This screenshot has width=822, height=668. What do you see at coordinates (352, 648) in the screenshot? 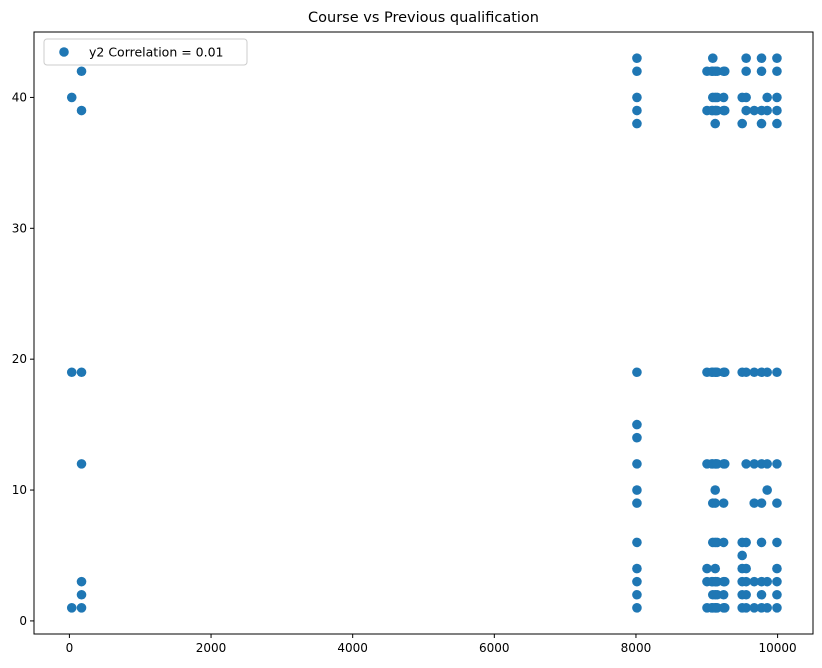
I see `x-tick-label: 4000` at bounding box center [352, 648].